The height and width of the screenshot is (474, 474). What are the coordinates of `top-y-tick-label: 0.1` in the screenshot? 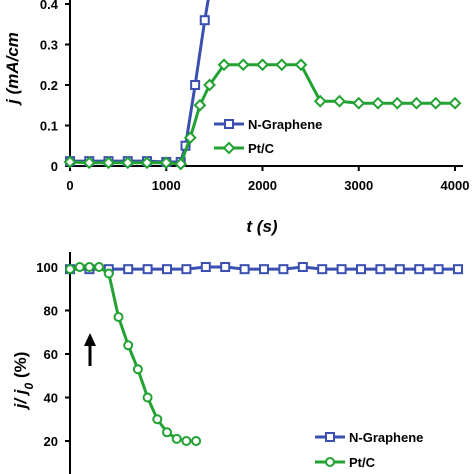 It's located at (49, 126).